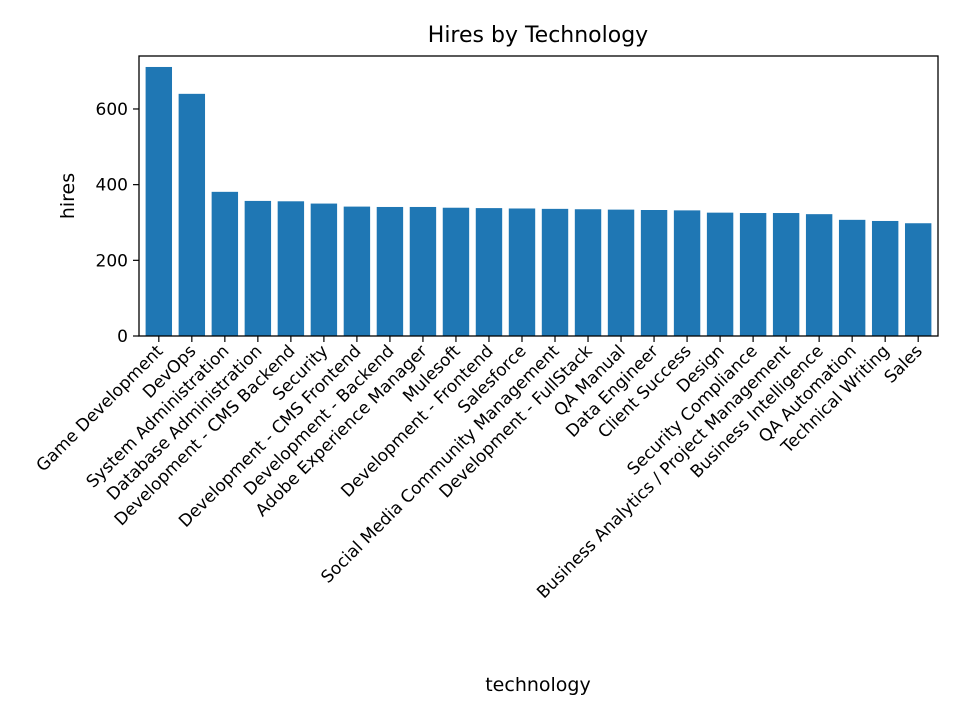 This screenshot has width=960, height=720. I want to click on y-axis: 0 200 400 600, so click(117, 223).